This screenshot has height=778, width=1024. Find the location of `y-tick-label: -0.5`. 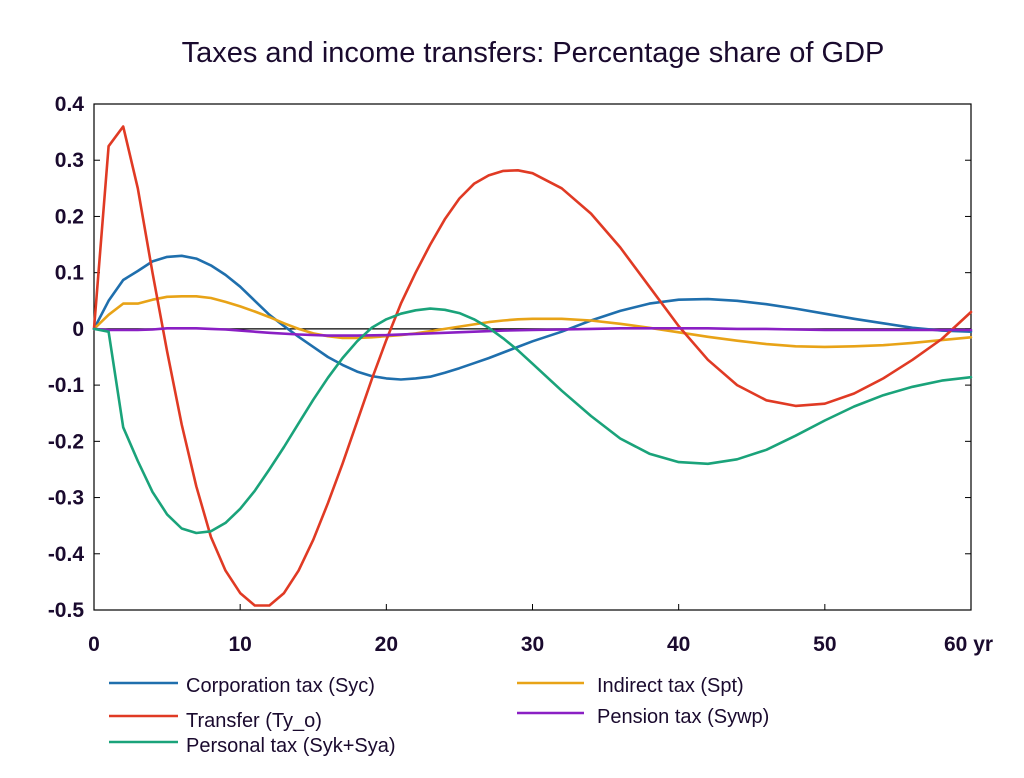

y-tick-label: -0.5 is located at coordinates (66, 610).